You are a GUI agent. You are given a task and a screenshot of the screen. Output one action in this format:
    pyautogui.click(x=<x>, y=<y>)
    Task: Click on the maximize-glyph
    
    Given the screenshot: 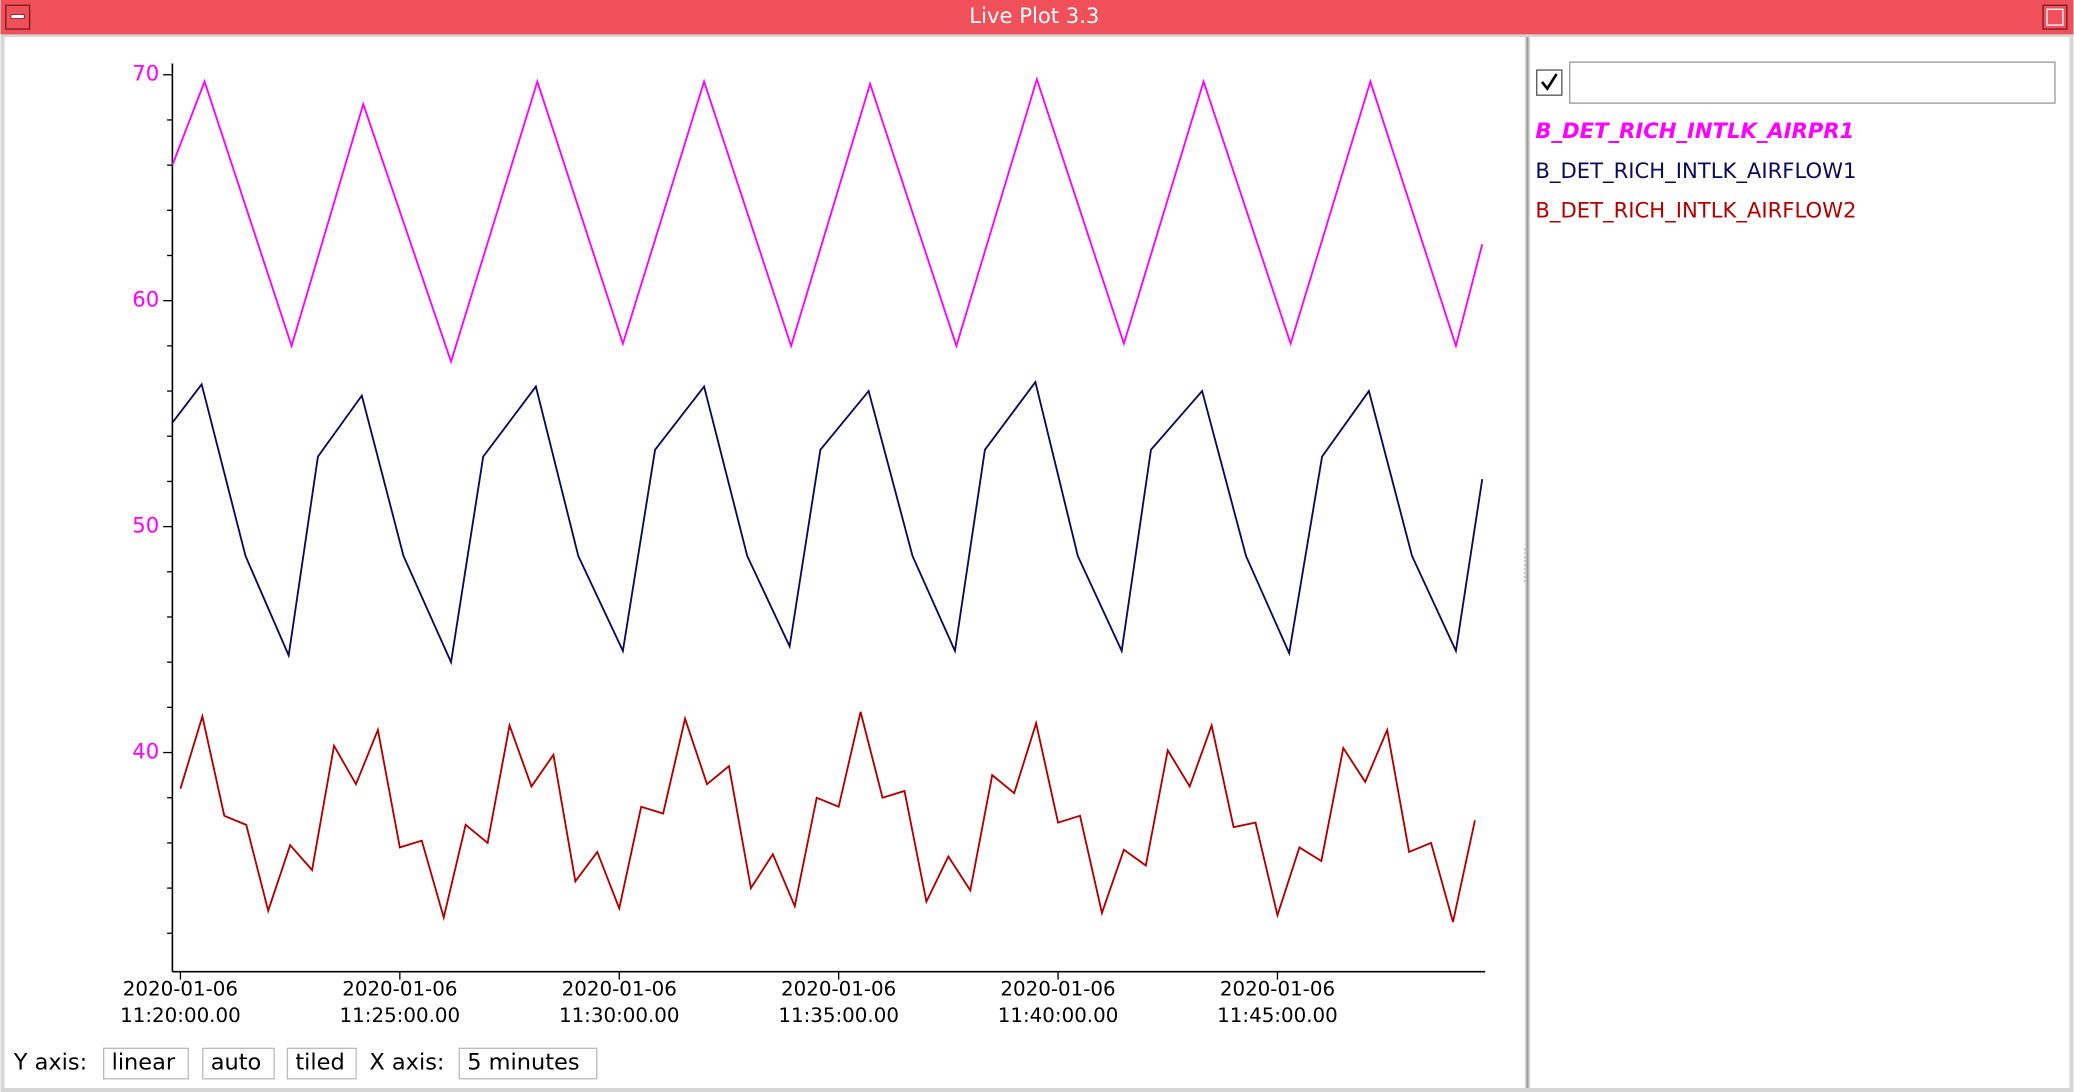 What is the action you would take?
    pyautogui.click(x=2055, y=17)
    